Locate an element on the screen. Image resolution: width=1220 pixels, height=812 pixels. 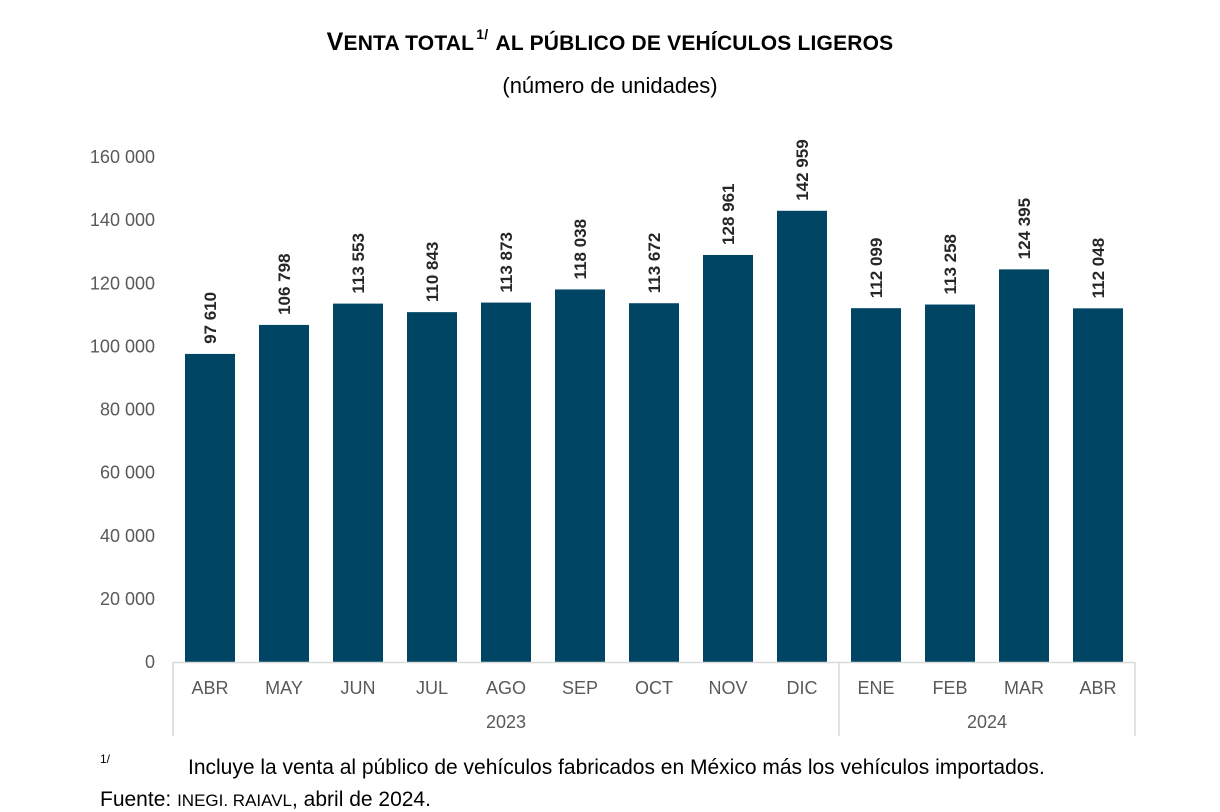
source-org: INEGI. RAIAVL is located at coordinates (235, 800).